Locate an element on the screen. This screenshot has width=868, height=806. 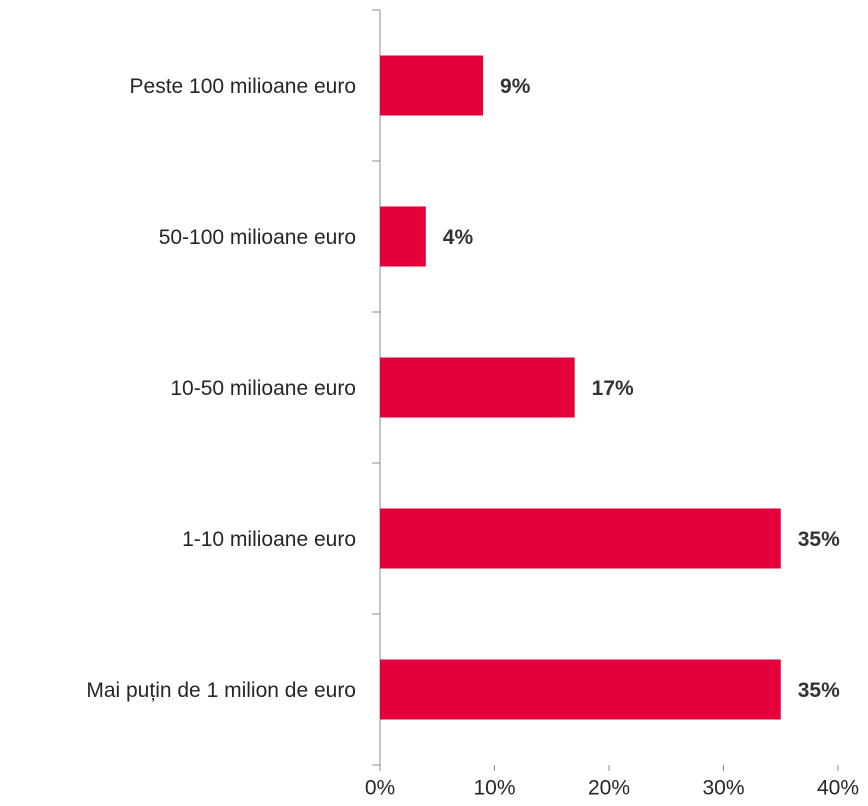
value-label: 9% is located at coordinates (515, 86).